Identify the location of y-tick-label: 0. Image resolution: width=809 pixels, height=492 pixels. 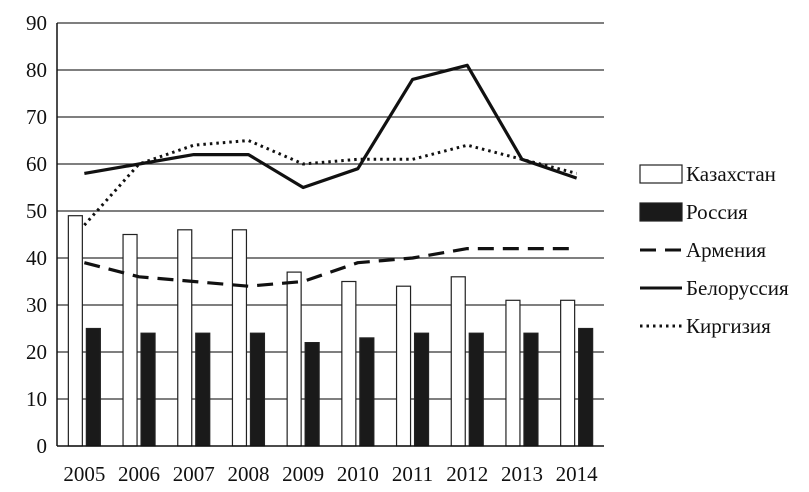
(42, 446).